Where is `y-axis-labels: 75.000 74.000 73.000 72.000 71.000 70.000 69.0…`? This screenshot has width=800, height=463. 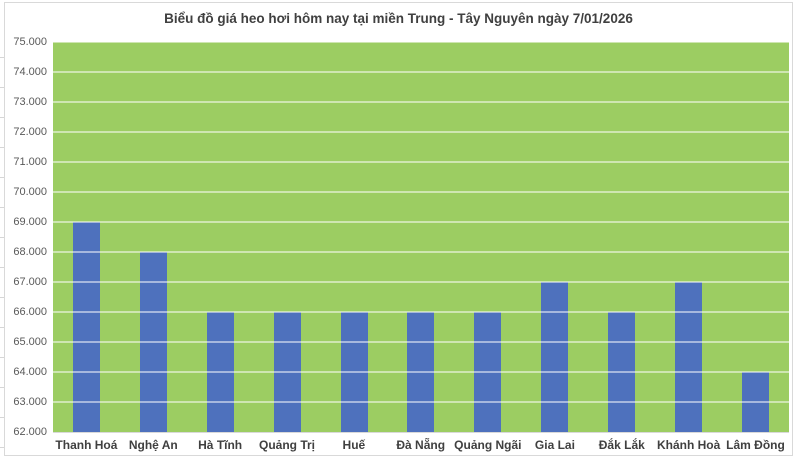 y-axis-labels: 75.000 74.000 73.000 72.000 71.000 70.000 69.0… is located at coordinates (23, 231).